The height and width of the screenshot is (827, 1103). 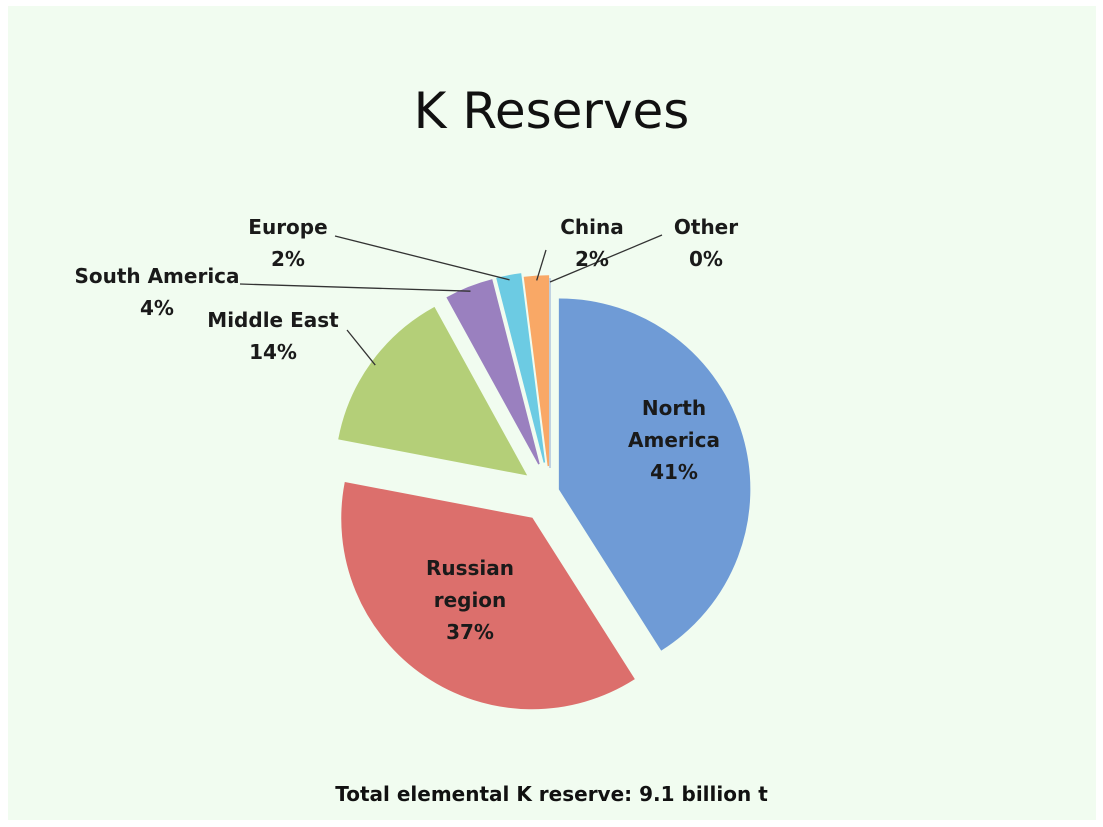 I want to click on slice-value: 41%, so click(x=674, y=472).